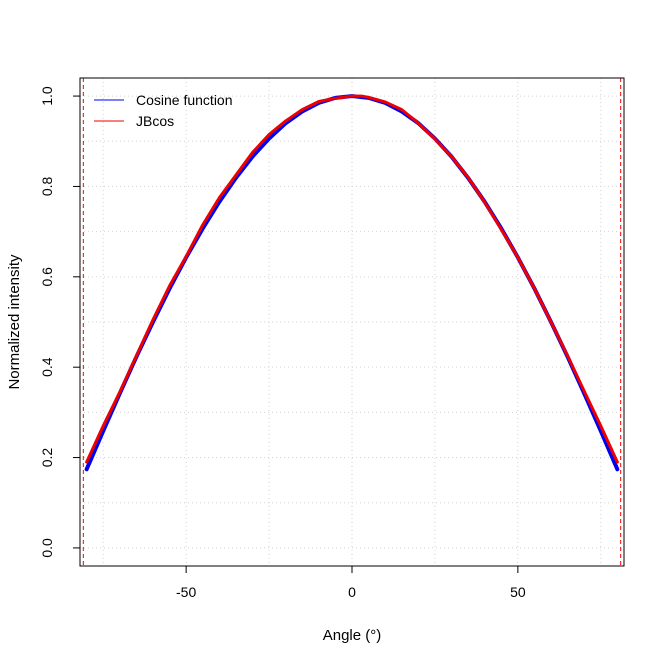  I want to click on legend-label: JBcos, so click(155, 121).